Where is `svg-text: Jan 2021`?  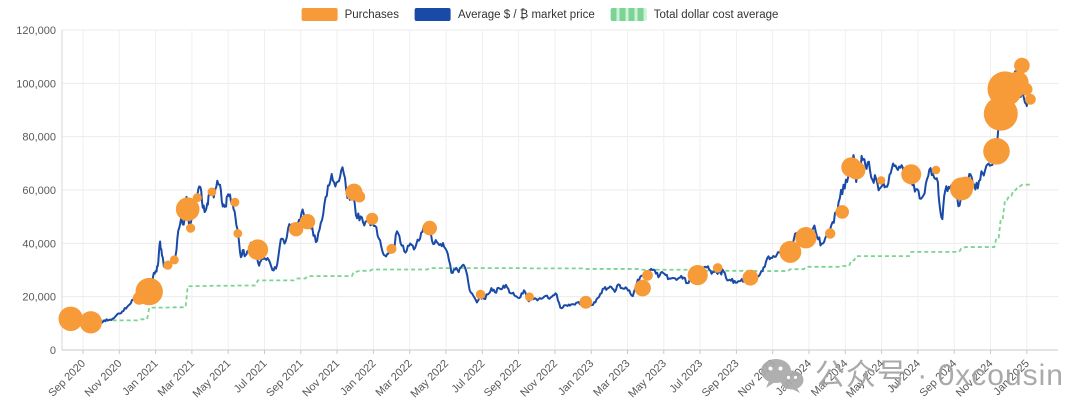 svg-text: Jan 2021 is located at coordinates (140, 378).